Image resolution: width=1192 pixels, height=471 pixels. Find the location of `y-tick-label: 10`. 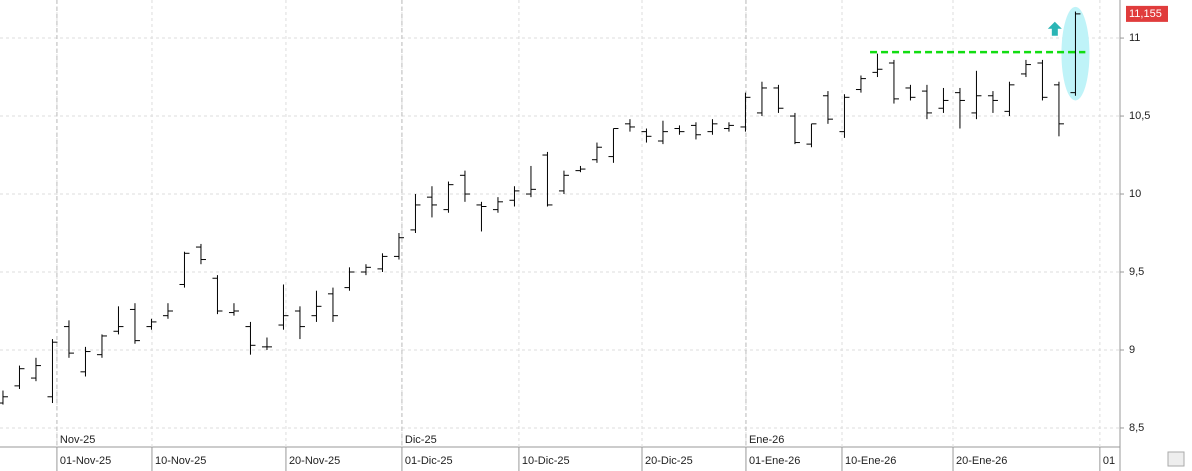

y-tick-label: 10 is located at coordinates (1135, 194).